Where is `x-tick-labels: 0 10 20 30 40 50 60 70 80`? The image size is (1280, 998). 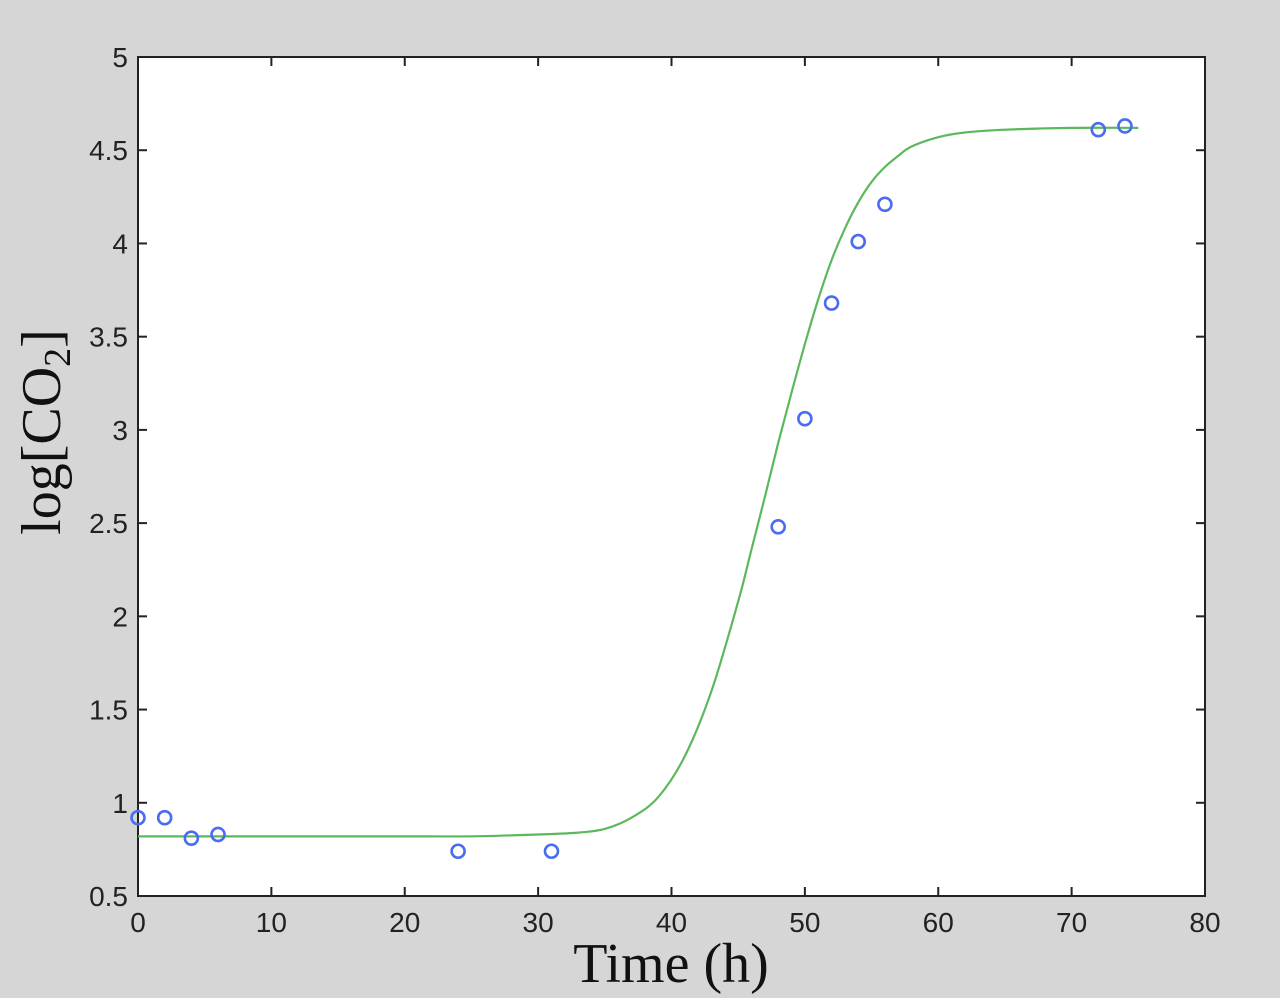 x-tick-labels: 0 10 20 30 40 50 60 70 80 is located at coordinates (675, 922).